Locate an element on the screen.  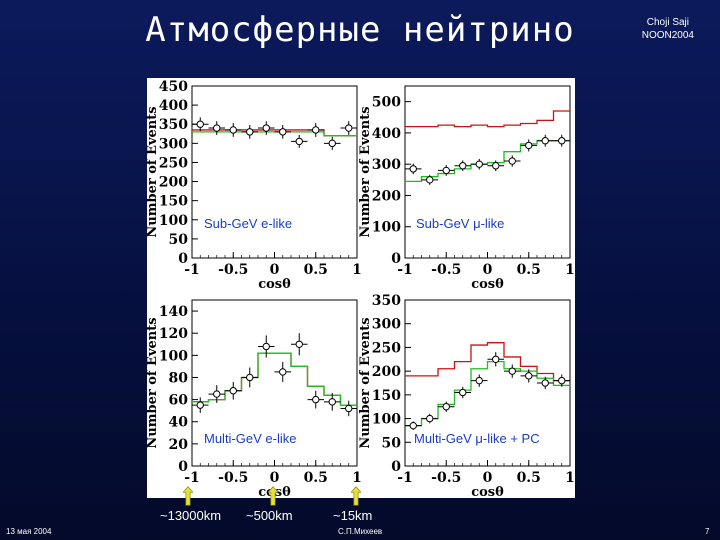
y-tick-label: 40 is located at coordinates (179, 423).